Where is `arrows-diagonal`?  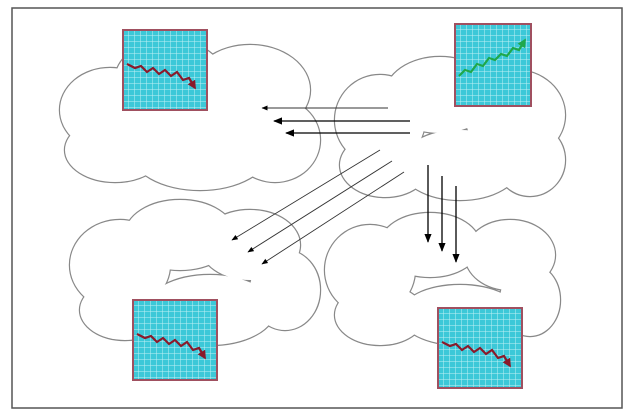
arrows-diagonal is located at coordinates (318, 207).